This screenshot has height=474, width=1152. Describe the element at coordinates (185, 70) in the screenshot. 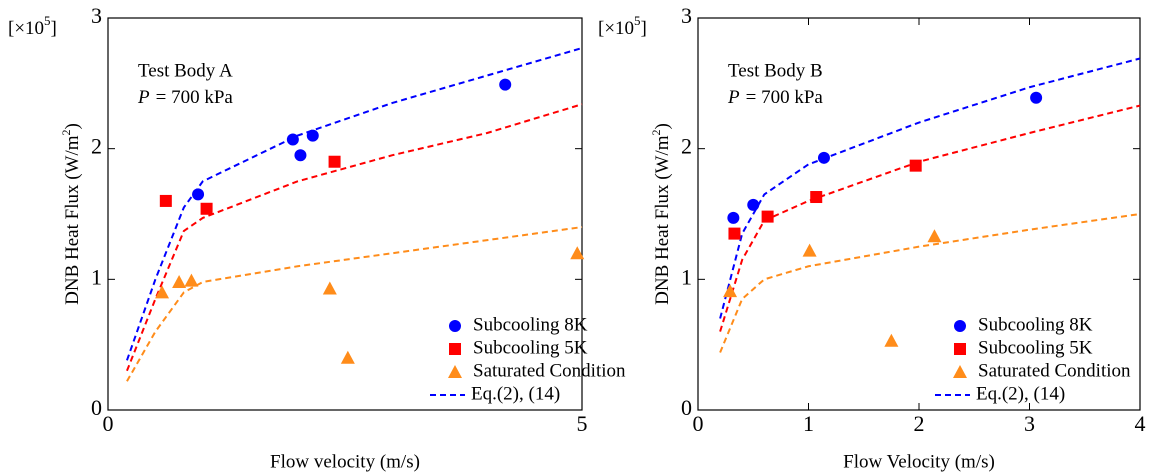

I see `annotation: Test Body A` at that location.